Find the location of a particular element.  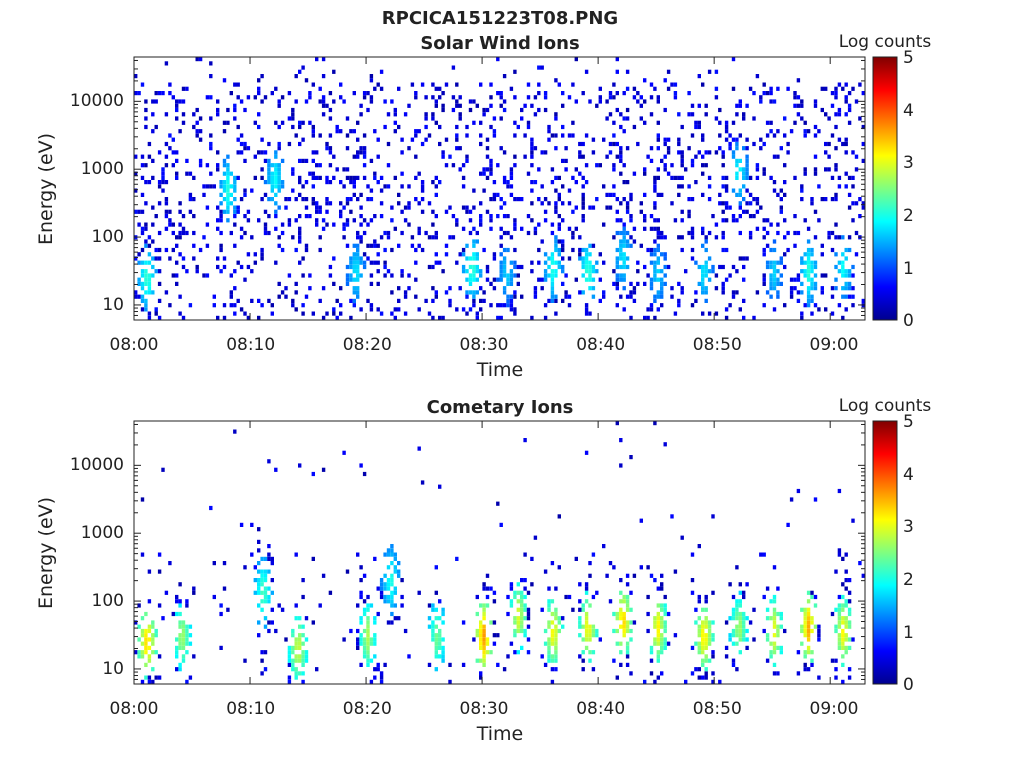

y-tick-label: 1000 is located at coordinates (102, 169).